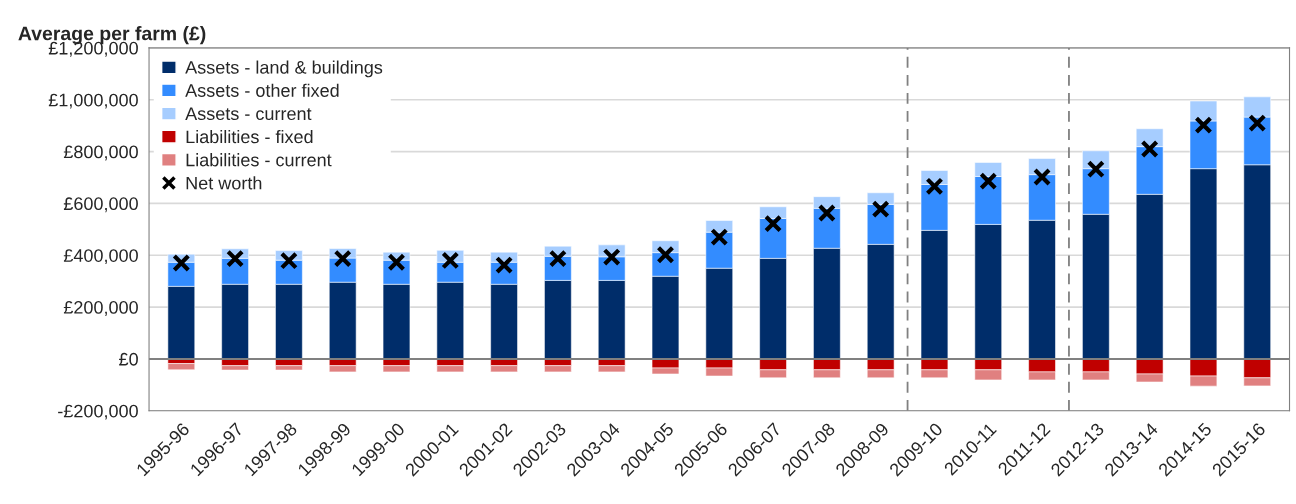  I want to click on legend-label: Net worth, so click(224, 183).